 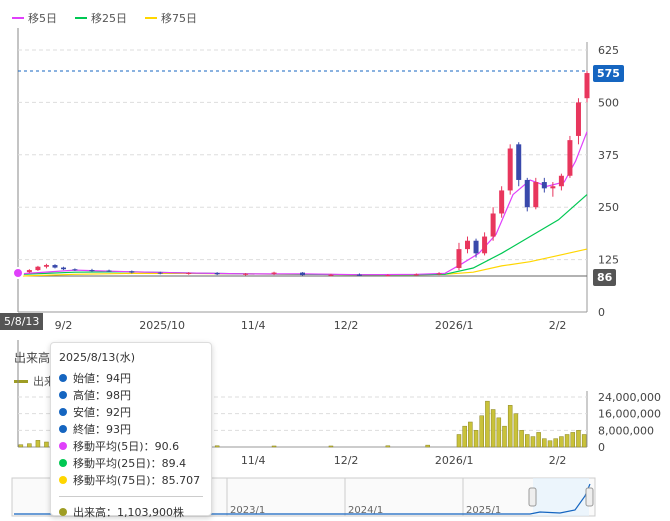 What do you see at coordinates (454, 460) in the screenshot?
I see `volume-x-tick-label: 2026/1` at bounding box center [454, 460].